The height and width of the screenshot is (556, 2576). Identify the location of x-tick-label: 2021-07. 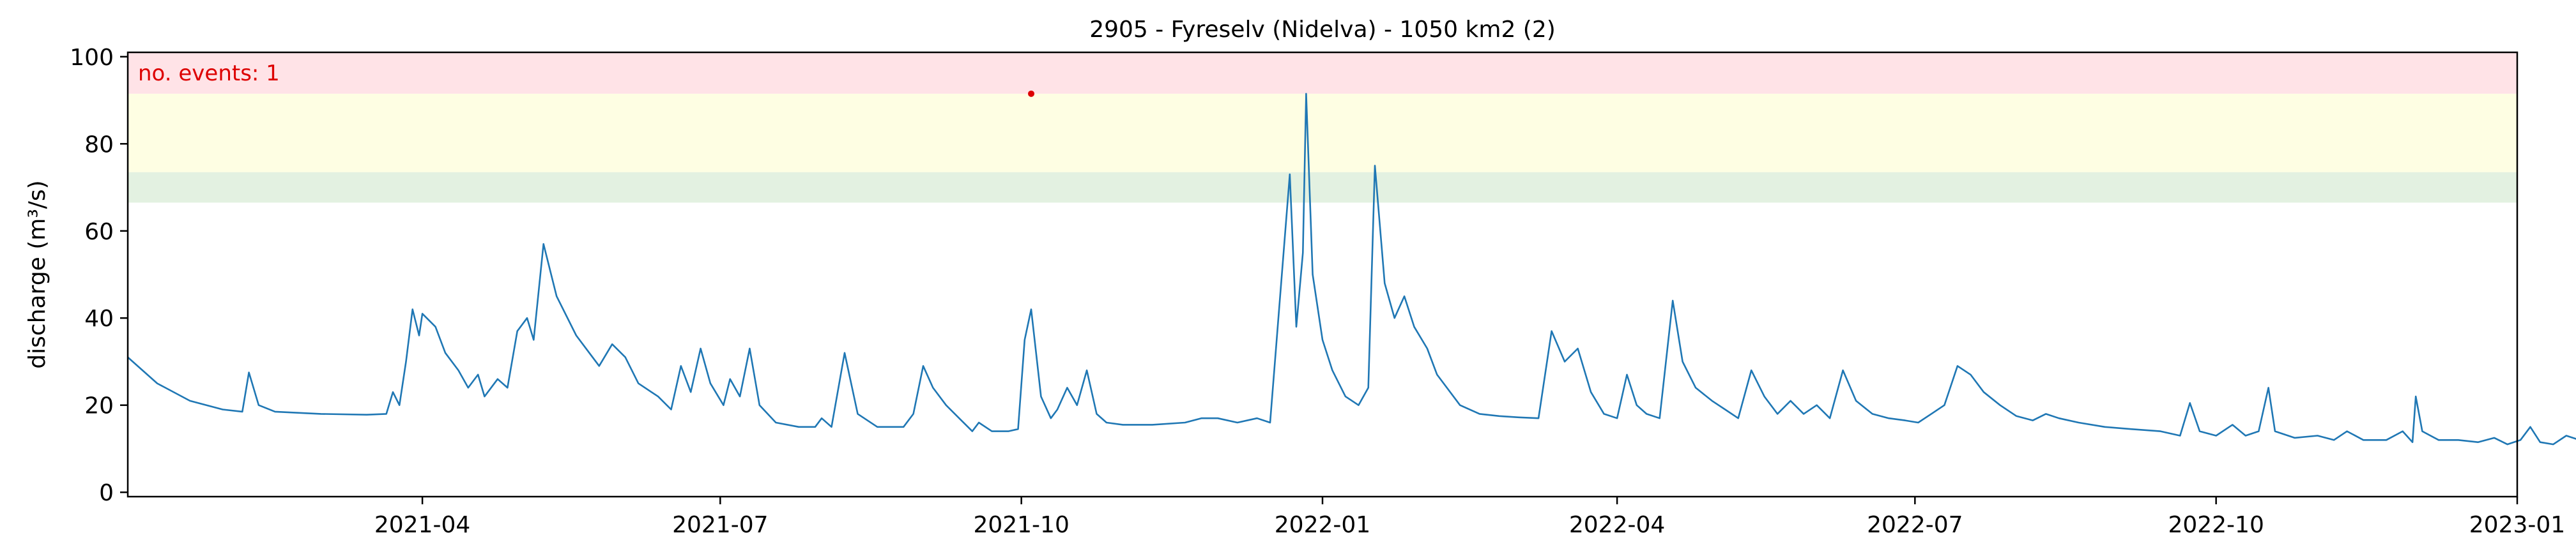
(720, 525).